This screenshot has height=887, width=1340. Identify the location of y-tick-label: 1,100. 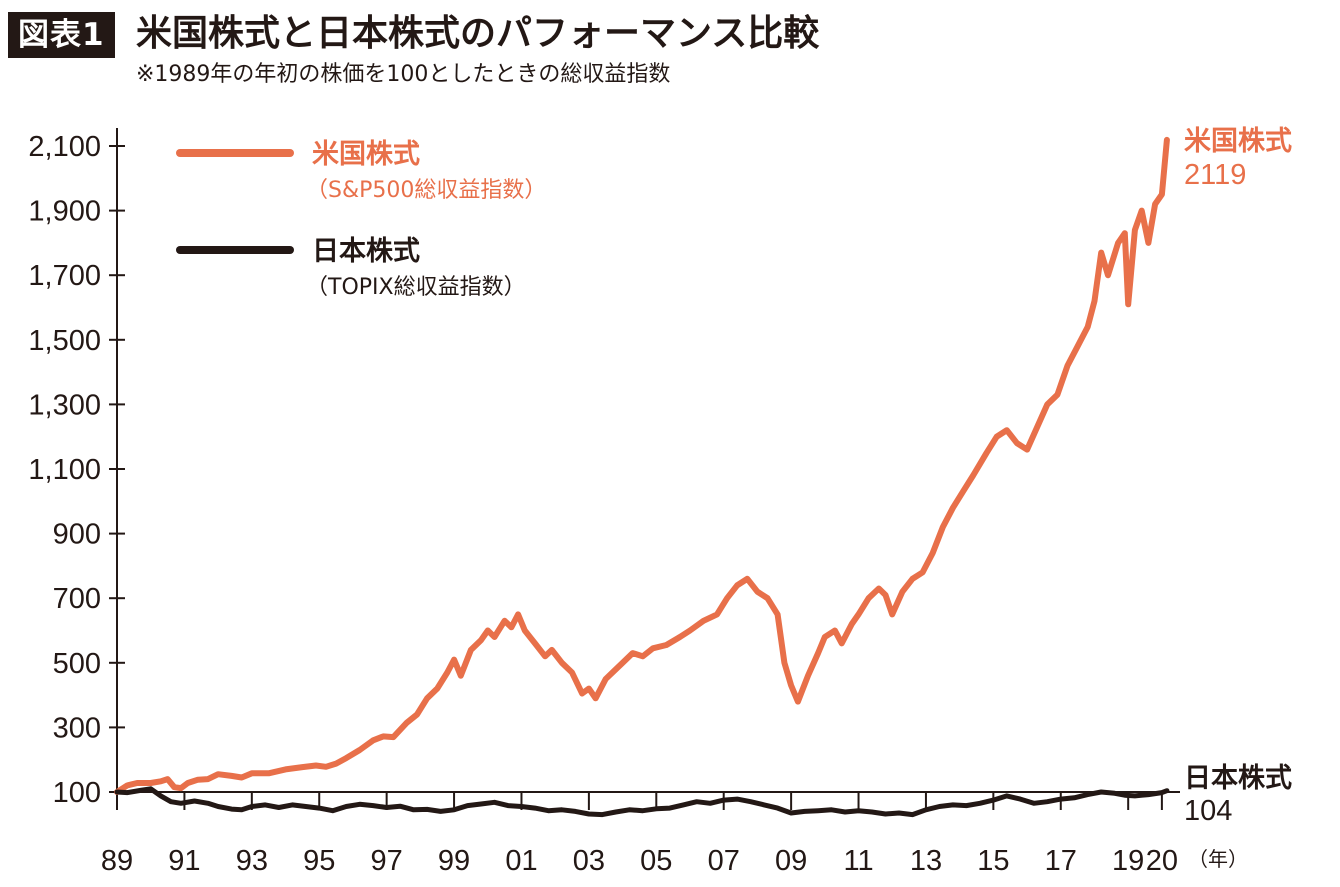
(64, 470).